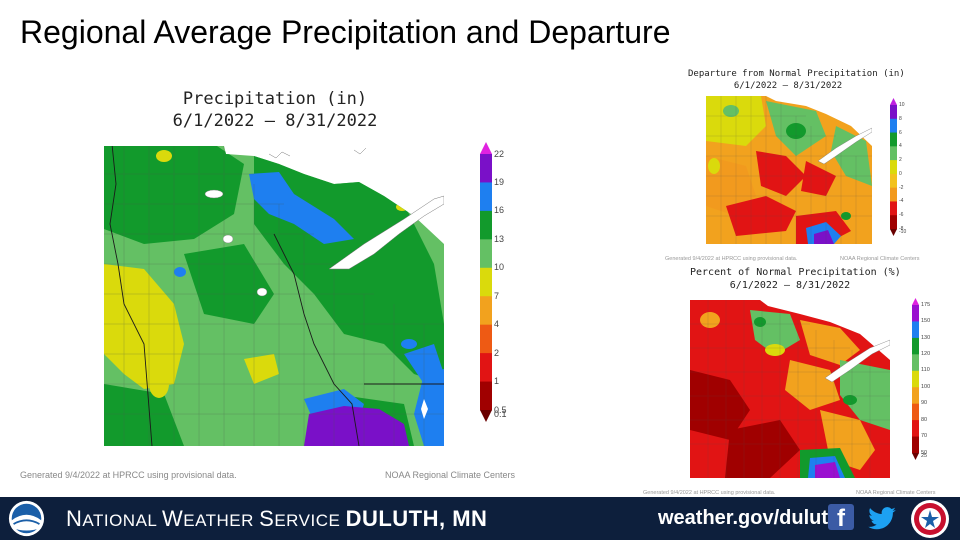 The height and width of the screenshot is (540, 960). What do you see at coordinates (122, 520) in the screenshot?
I see `nws-text-ational: ATIONAL` at bounding box center [122, 520].